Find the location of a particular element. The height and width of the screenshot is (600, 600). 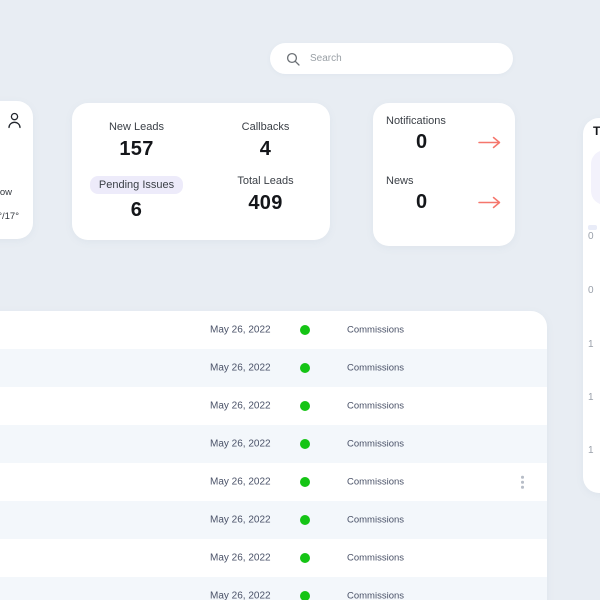

stat-label: Total Leads is located at coordinates (265, 181).